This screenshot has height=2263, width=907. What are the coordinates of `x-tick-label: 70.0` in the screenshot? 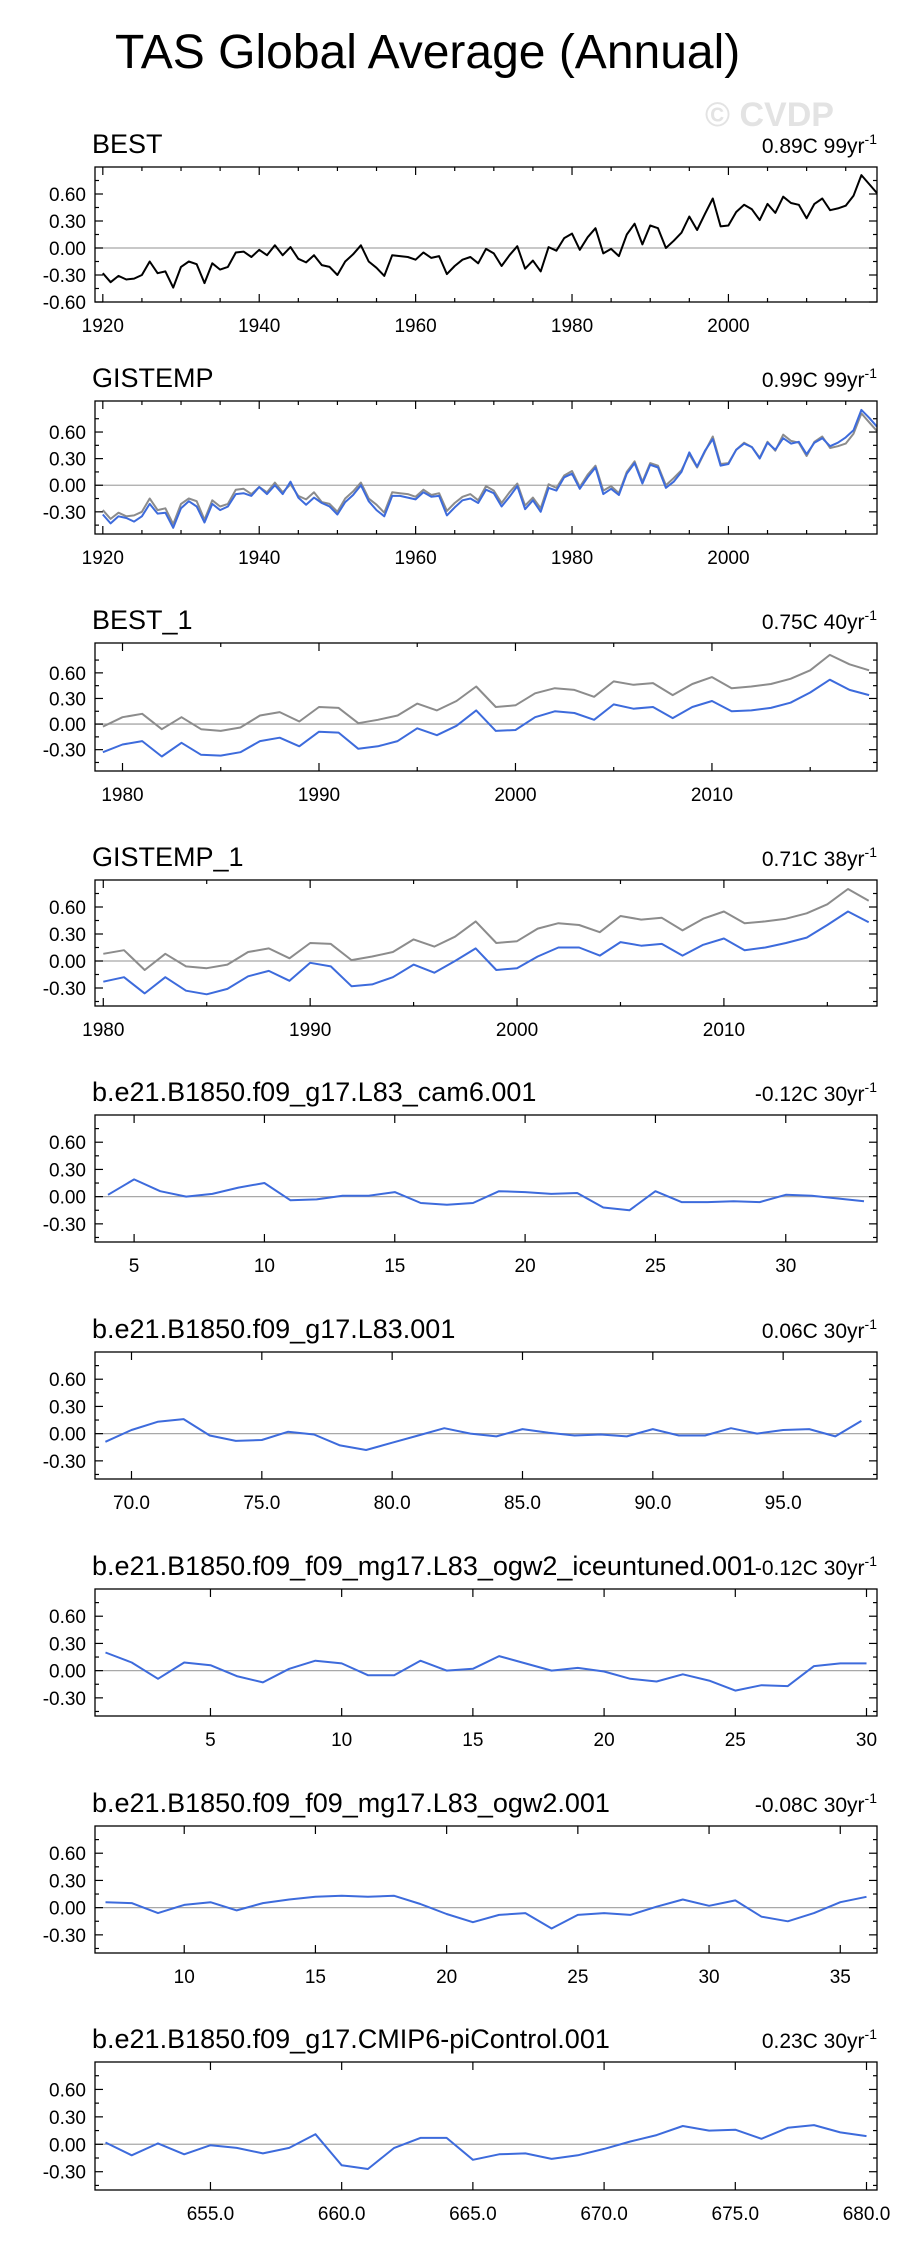 It's located at (131, 1503).